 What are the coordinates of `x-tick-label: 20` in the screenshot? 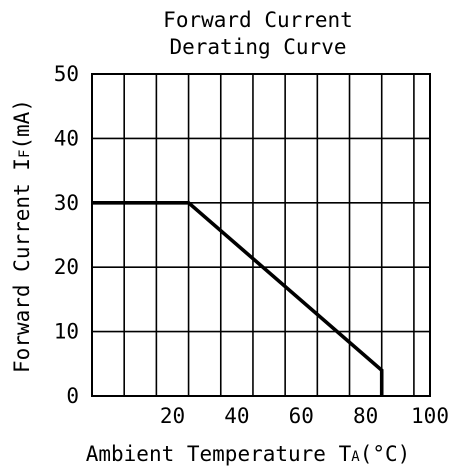 It's located at (172, 416).